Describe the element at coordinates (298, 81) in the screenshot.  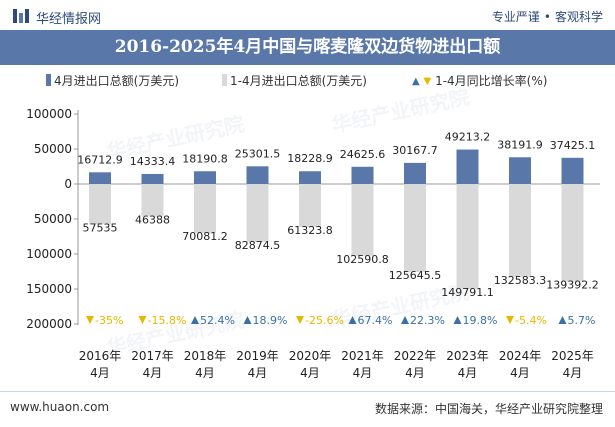
I see `legend-label-ytd: 1-4月进出口总额(万美元)` at that location.